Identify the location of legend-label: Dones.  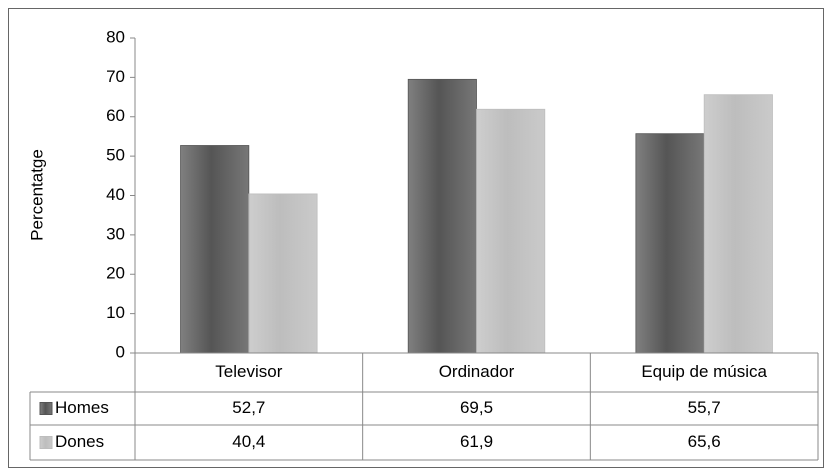
(79, 441).